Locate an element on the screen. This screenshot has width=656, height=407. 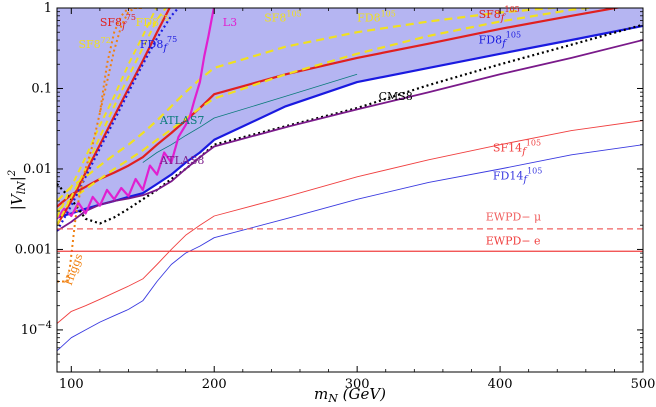
y-tick-label: 1 is located at coordinates (48, 8).